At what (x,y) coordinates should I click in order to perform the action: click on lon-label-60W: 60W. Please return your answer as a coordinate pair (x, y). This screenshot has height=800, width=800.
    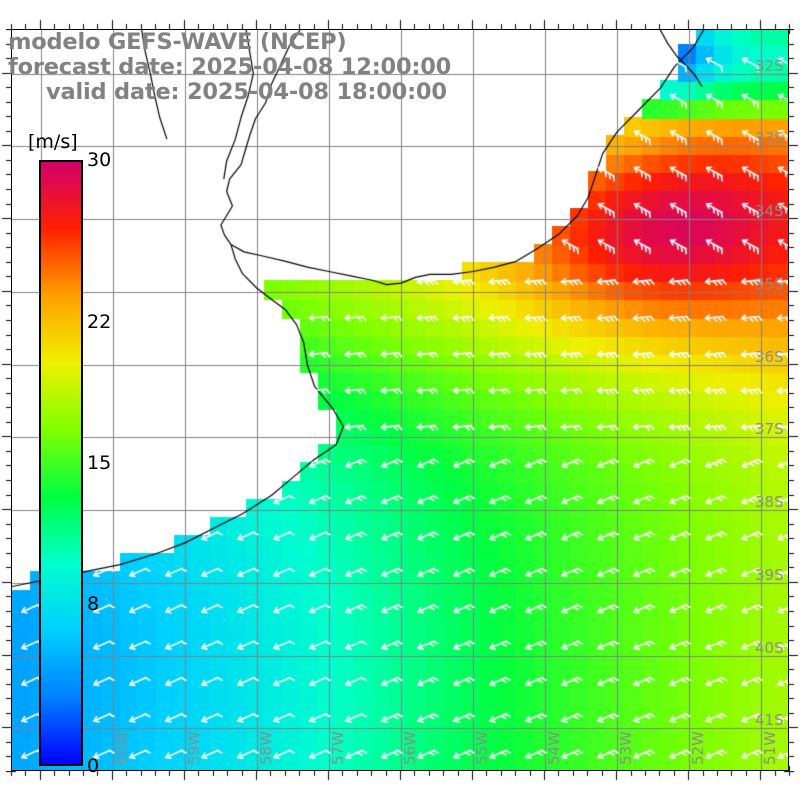
    Looking at the image, I should click on (121, 748).